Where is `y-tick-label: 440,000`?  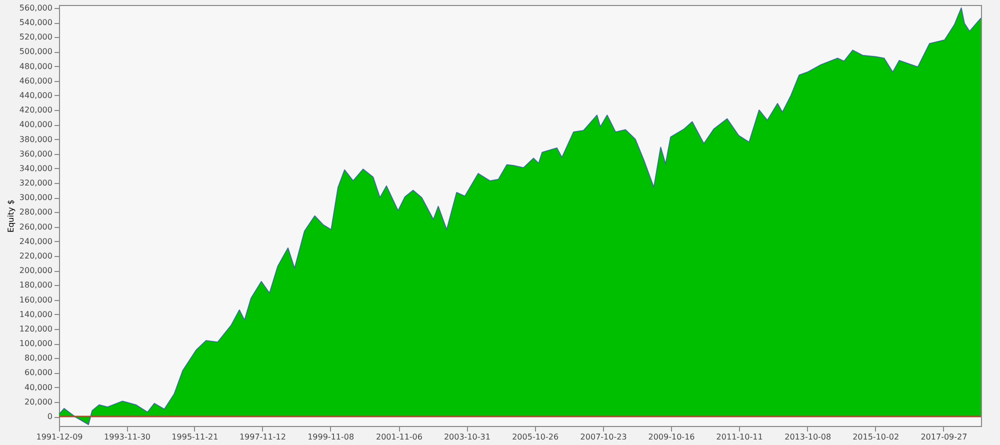
y-tick-label: 440,000 is located at coordinates (35, 95).